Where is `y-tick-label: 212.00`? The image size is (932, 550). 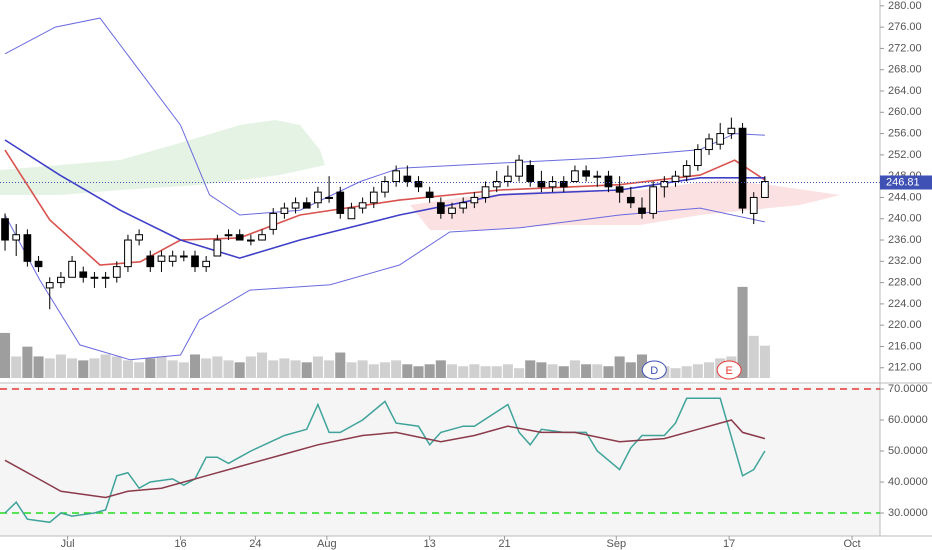
y-tick-label: 212.00 is located at coordinates (905, 368).